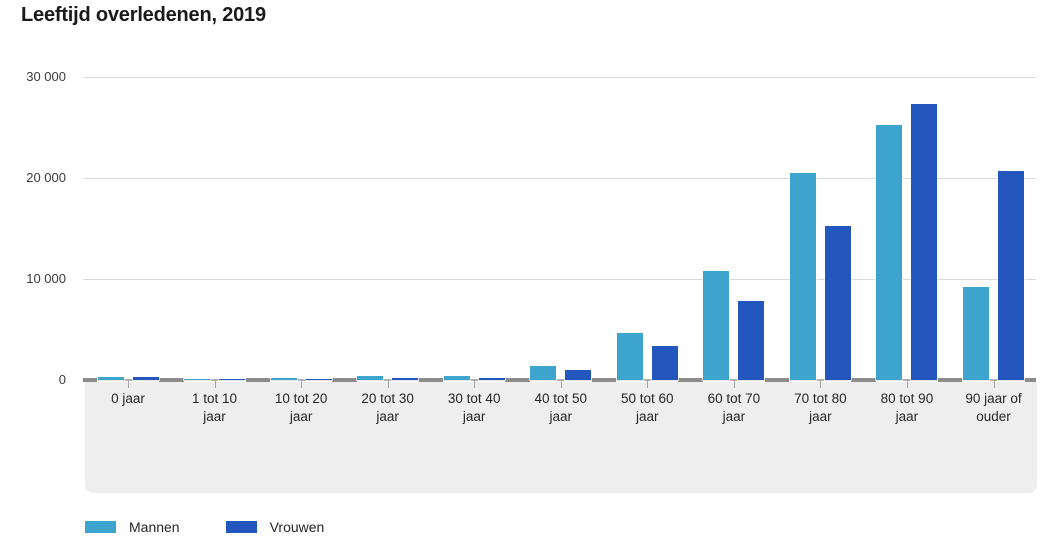 The height and width of the screenshot is (555, 1062). Describe the element at coordinates (474, 398) in the screenshot. I see `x-axis-category-label-line: 30 tot 40` at that location.